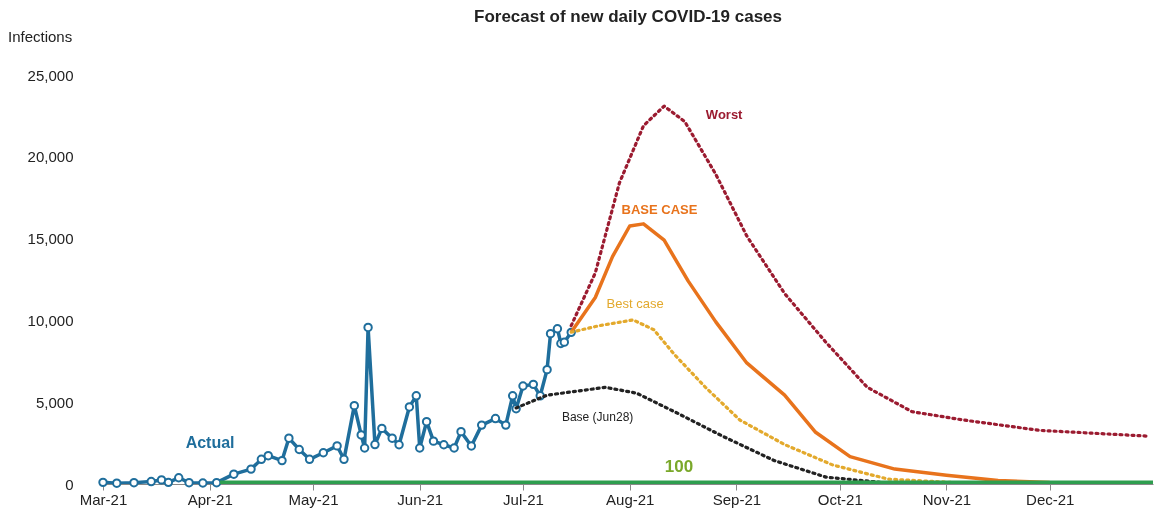  Describe the element at coordinates (724, 115) in the screenshot. I see `series-label: Worst` at that location.